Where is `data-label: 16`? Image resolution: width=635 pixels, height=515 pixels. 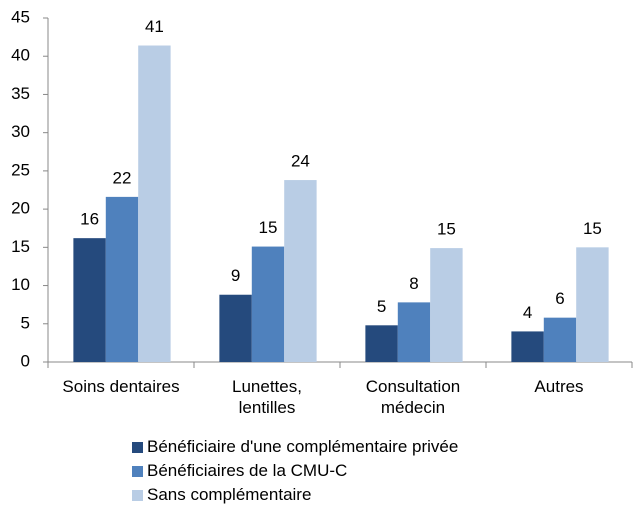 data-label: 16 is located at coordinates (89, 219).